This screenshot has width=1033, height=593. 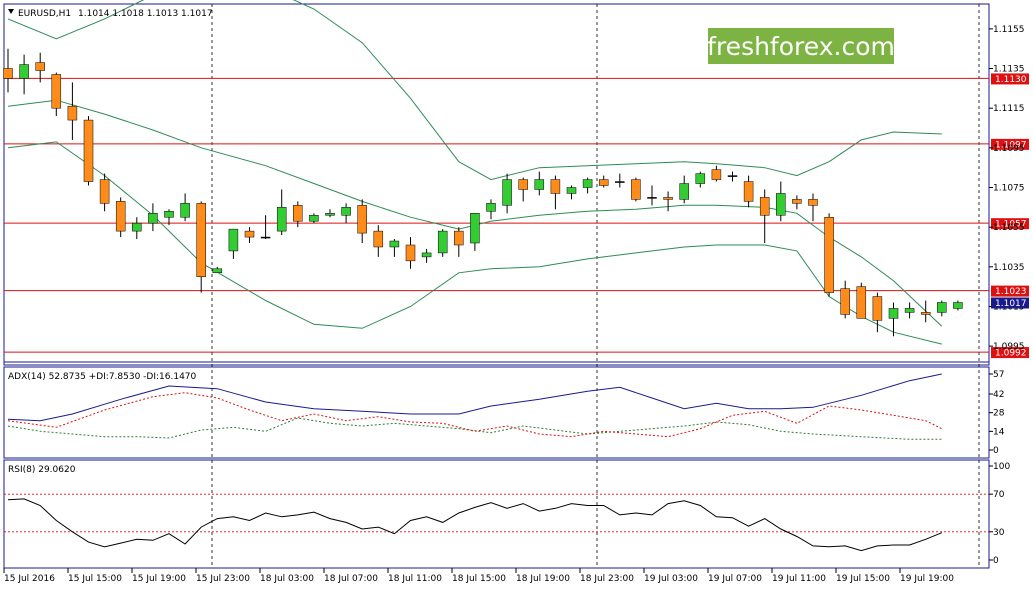 I want to click on price-tick-label: 1.1095, so click(x=1009, y=149).